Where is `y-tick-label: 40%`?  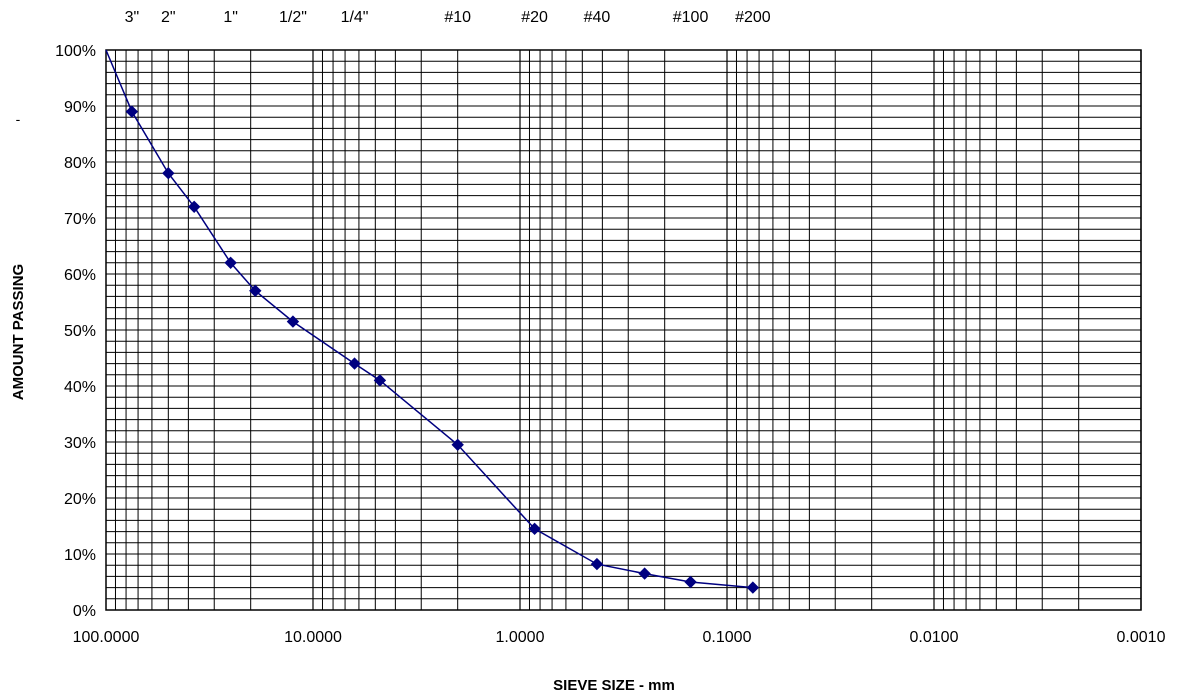
y-tick-label: 40% is located at coordinates (80, 387).